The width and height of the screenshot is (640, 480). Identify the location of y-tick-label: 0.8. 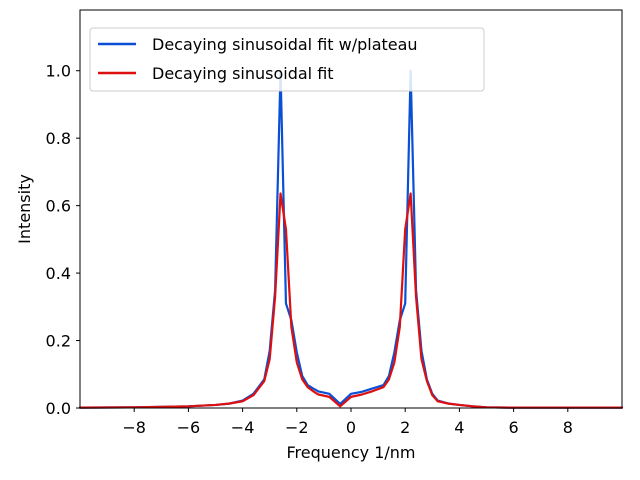
(58, 138).